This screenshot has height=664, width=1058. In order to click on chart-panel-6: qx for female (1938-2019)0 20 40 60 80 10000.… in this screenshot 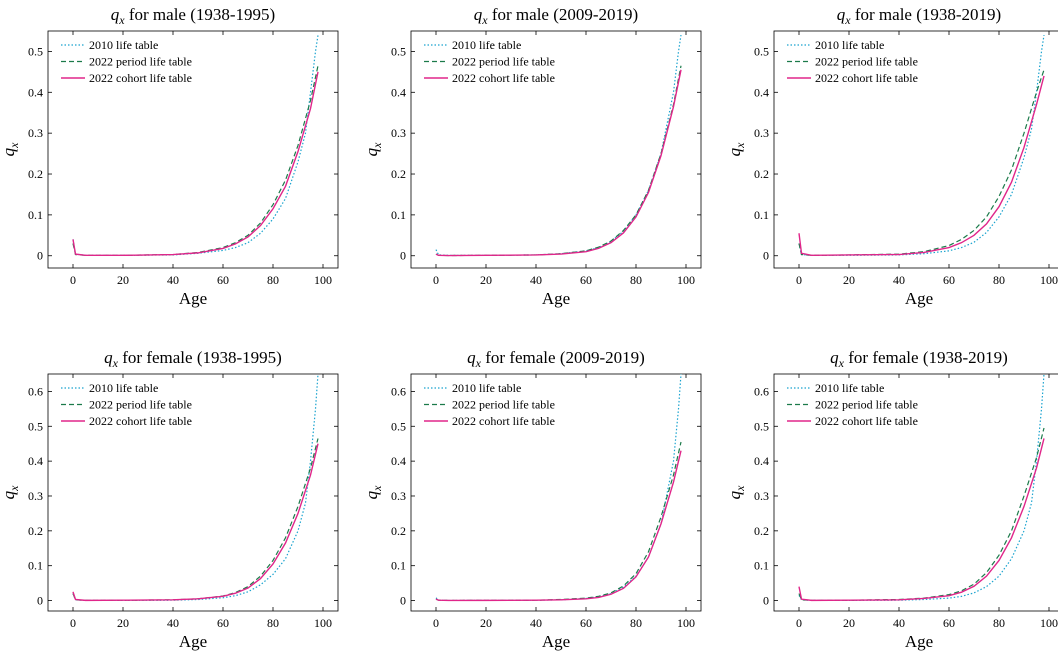, I will do `click(891, 499)`.